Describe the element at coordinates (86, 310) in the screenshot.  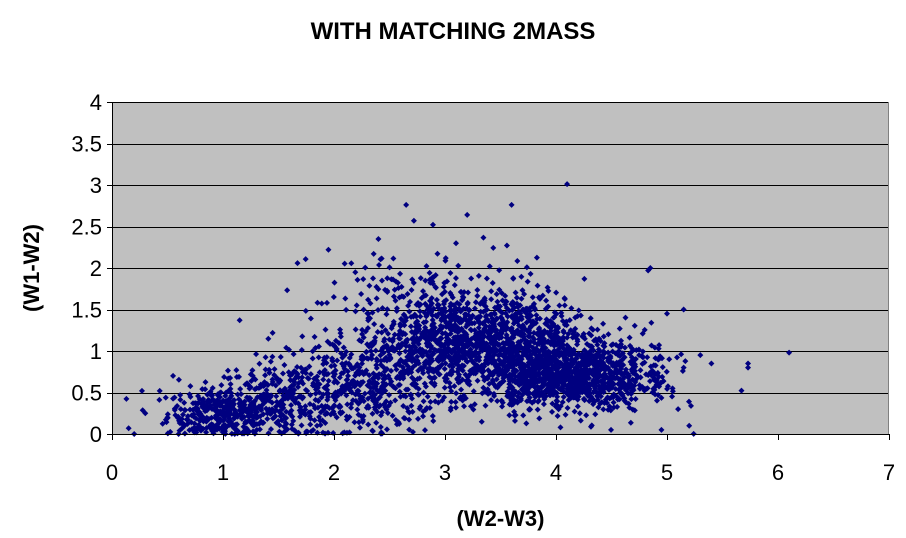
I see `y-tick-label: 1.5` at that location.